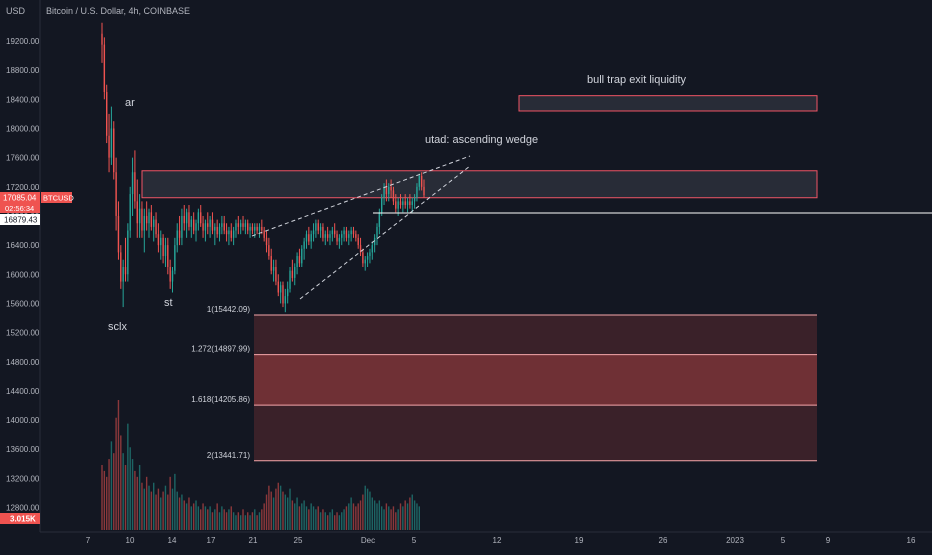  What do you see at coordinates (23, 128) in the screenshot?
I see `price-tick-label: 18000.00` at bounding box center [23, 128].